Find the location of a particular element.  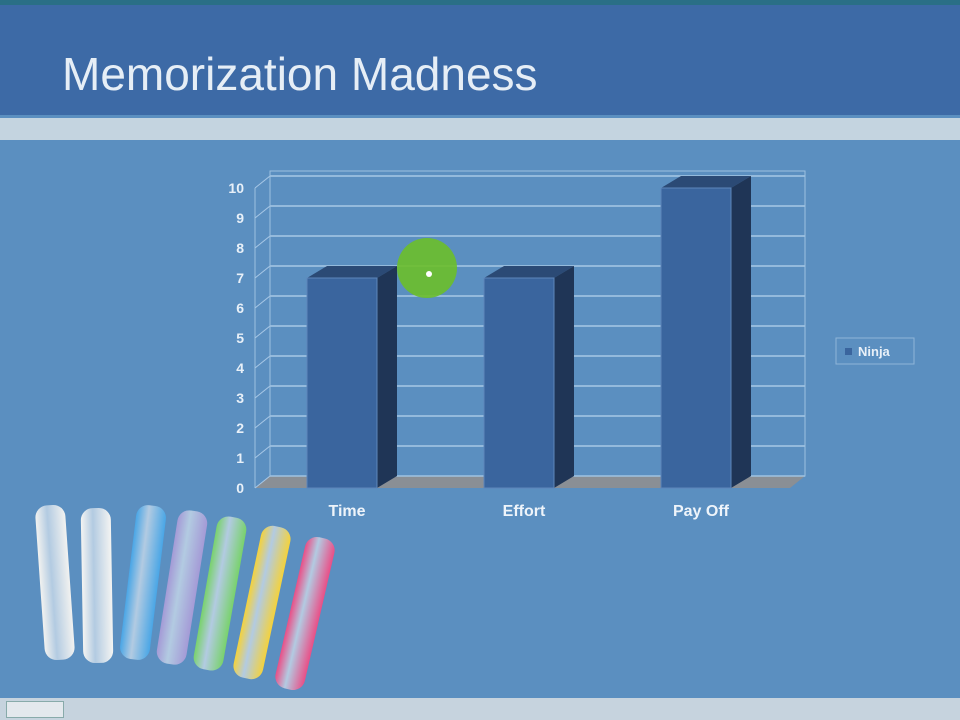

bar-effort is located at coordinates (519, 383).